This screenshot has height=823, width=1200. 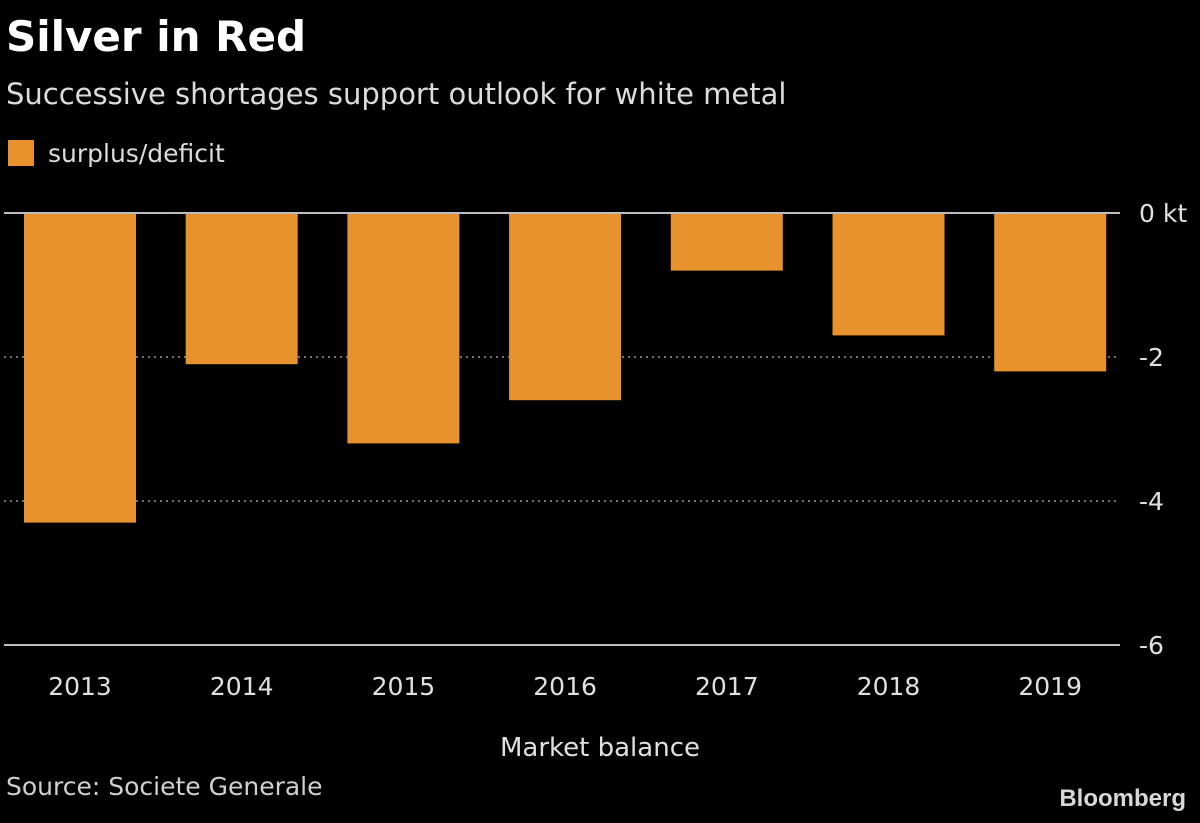 I want to click on bloomberg-logo: Bloomberg, so click(x=1122, y=798).